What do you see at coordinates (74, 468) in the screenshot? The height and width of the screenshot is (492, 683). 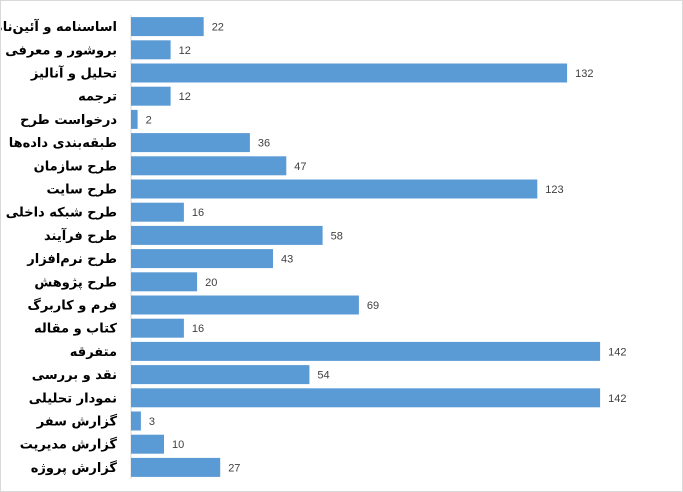 I see `category-label-19: گزارش پروژه` at bounding box center [74, 468].